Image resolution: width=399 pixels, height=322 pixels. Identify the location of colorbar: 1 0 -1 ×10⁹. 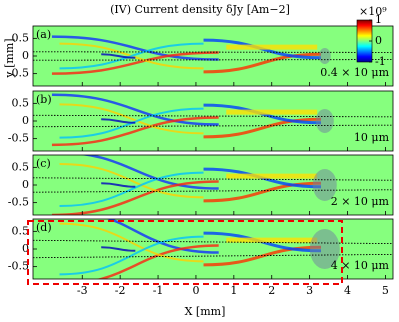
(371, 36).